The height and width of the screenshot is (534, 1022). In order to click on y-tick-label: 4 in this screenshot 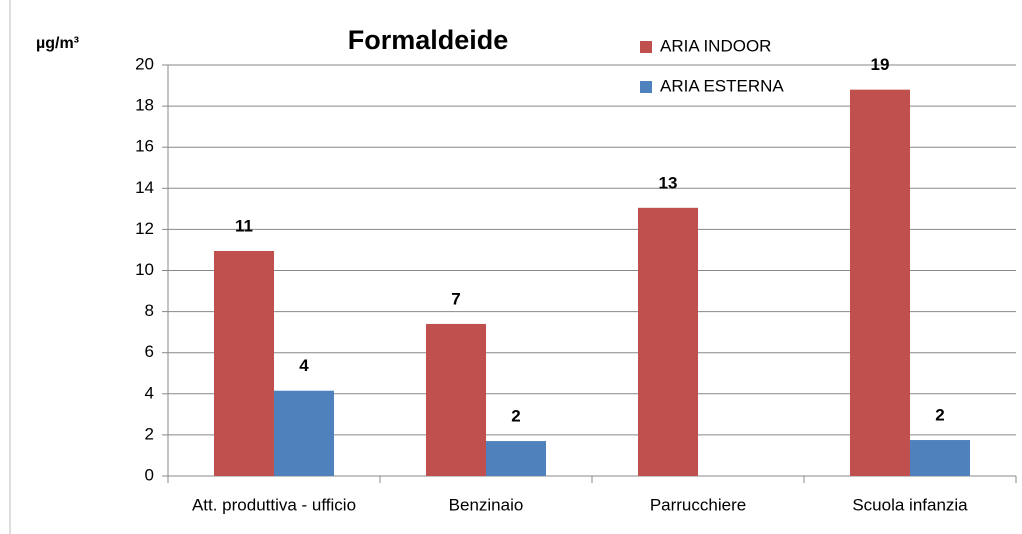, I will do `click(149, 392)`.